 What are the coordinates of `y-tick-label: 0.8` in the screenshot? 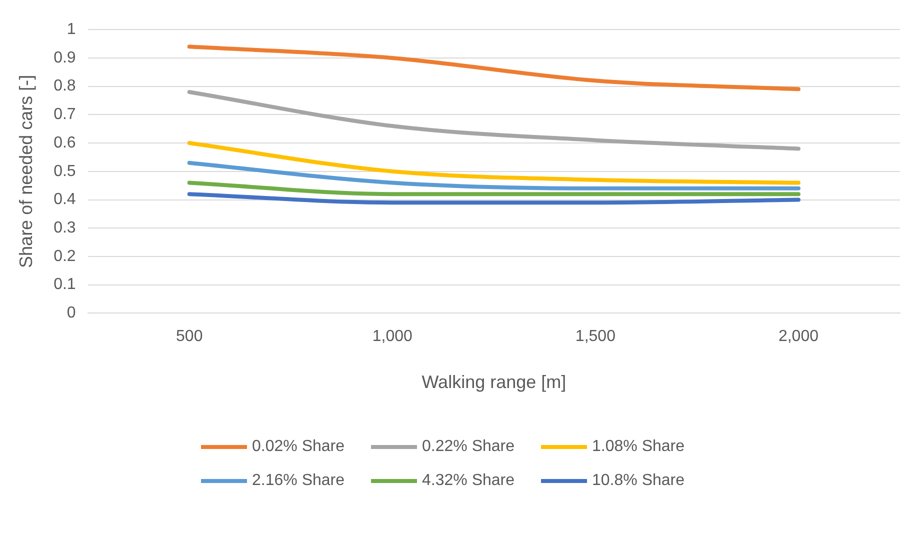 It's located at (65, 86).